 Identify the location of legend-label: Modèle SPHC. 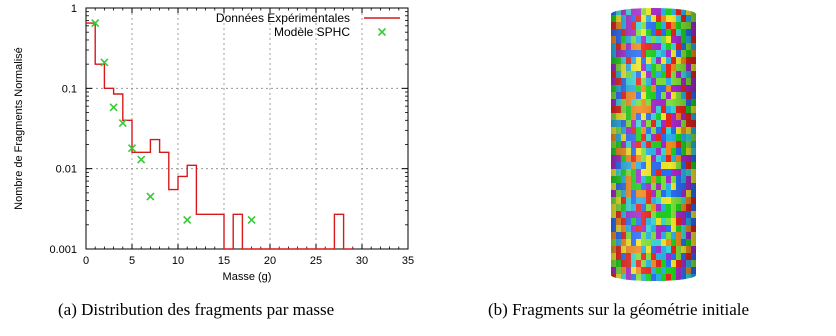
(312, 32).